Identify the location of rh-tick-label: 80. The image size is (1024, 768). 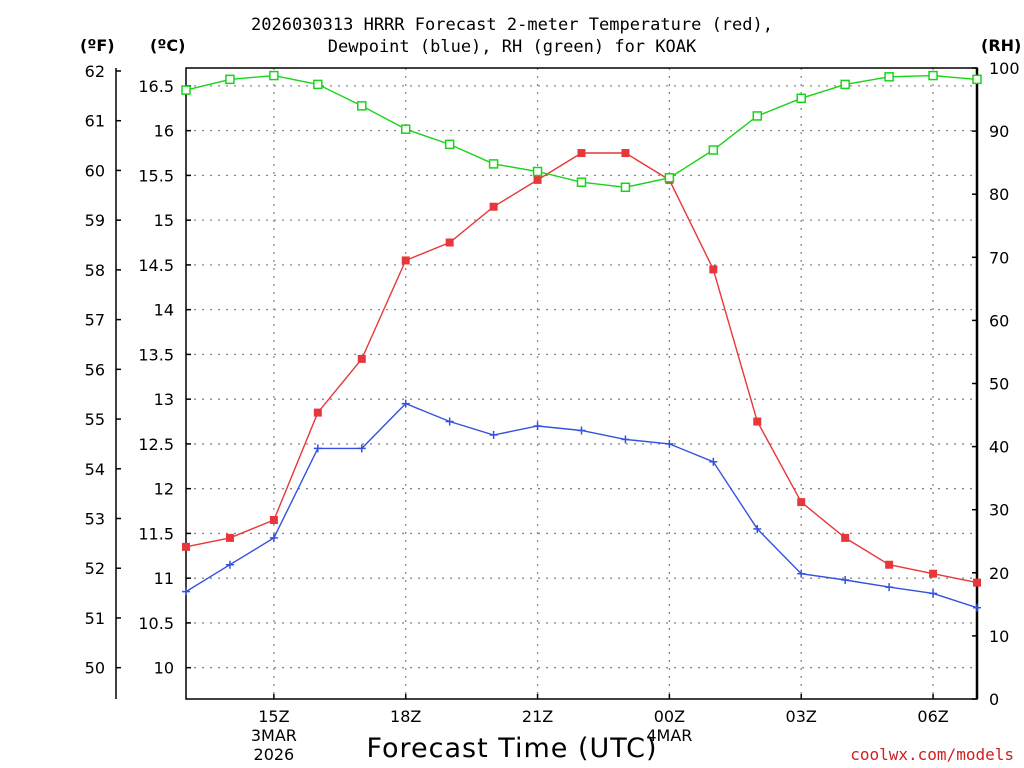
(999, 194).